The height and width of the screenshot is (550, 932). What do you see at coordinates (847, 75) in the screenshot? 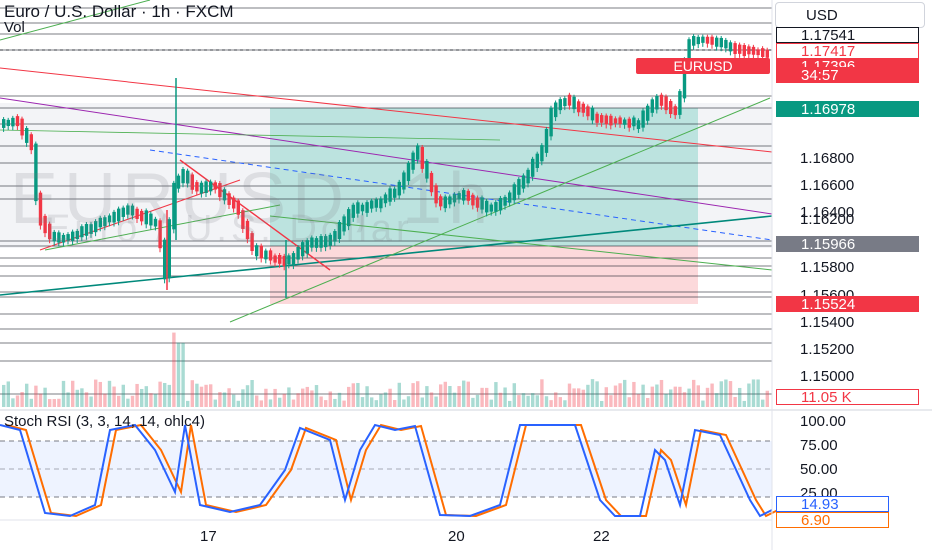
I see `bar-countdown: 34:57` at bounding box center [847, 75].